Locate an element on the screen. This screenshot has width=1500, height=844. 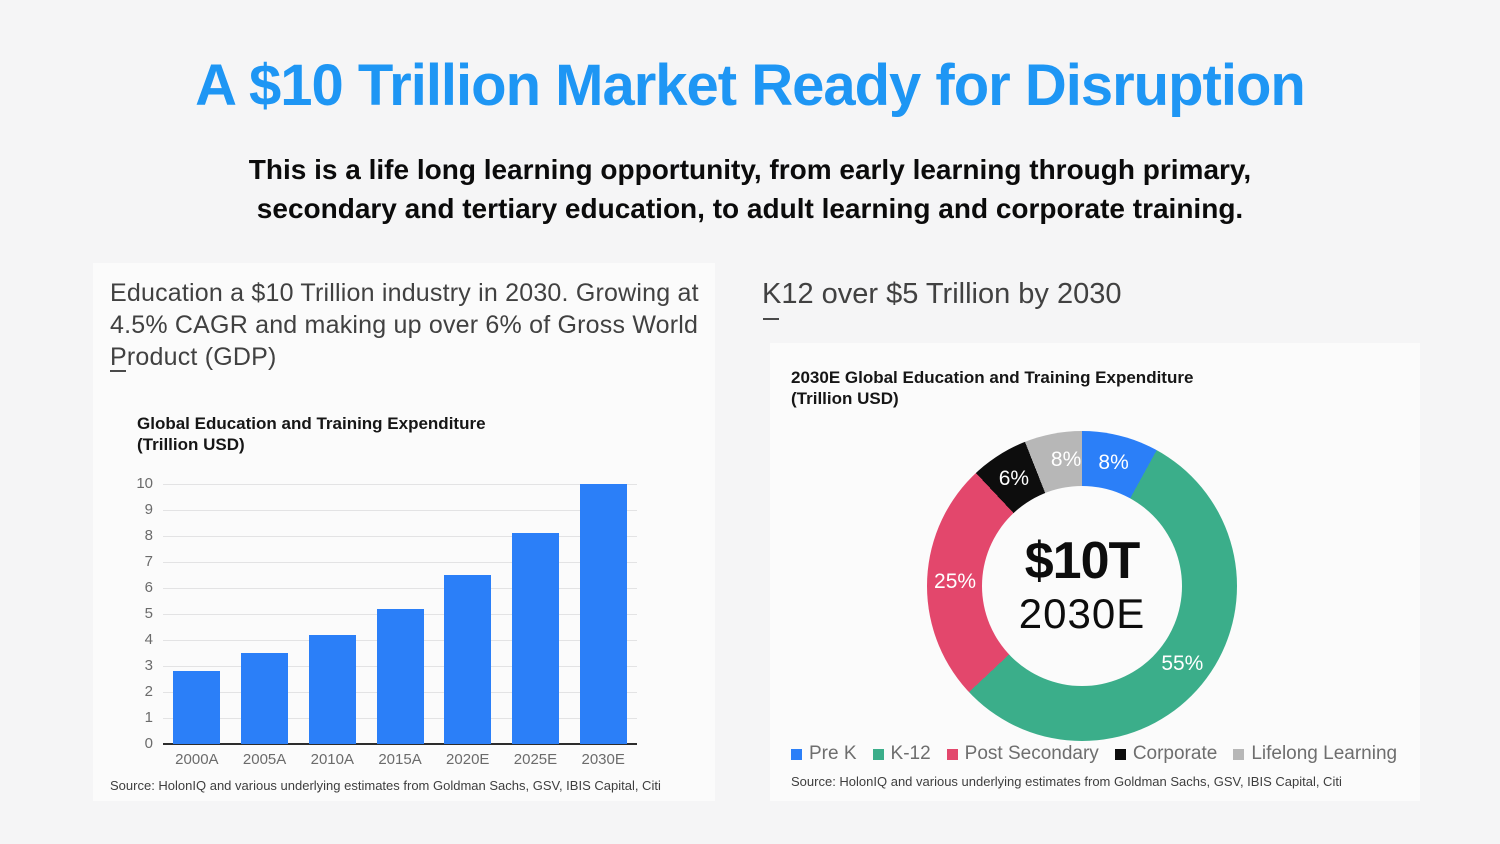
bar-chart-y-axis-labels: 0 1 2 3 4 5 6 7 8 9 10 is located at coordinates (130, 613).